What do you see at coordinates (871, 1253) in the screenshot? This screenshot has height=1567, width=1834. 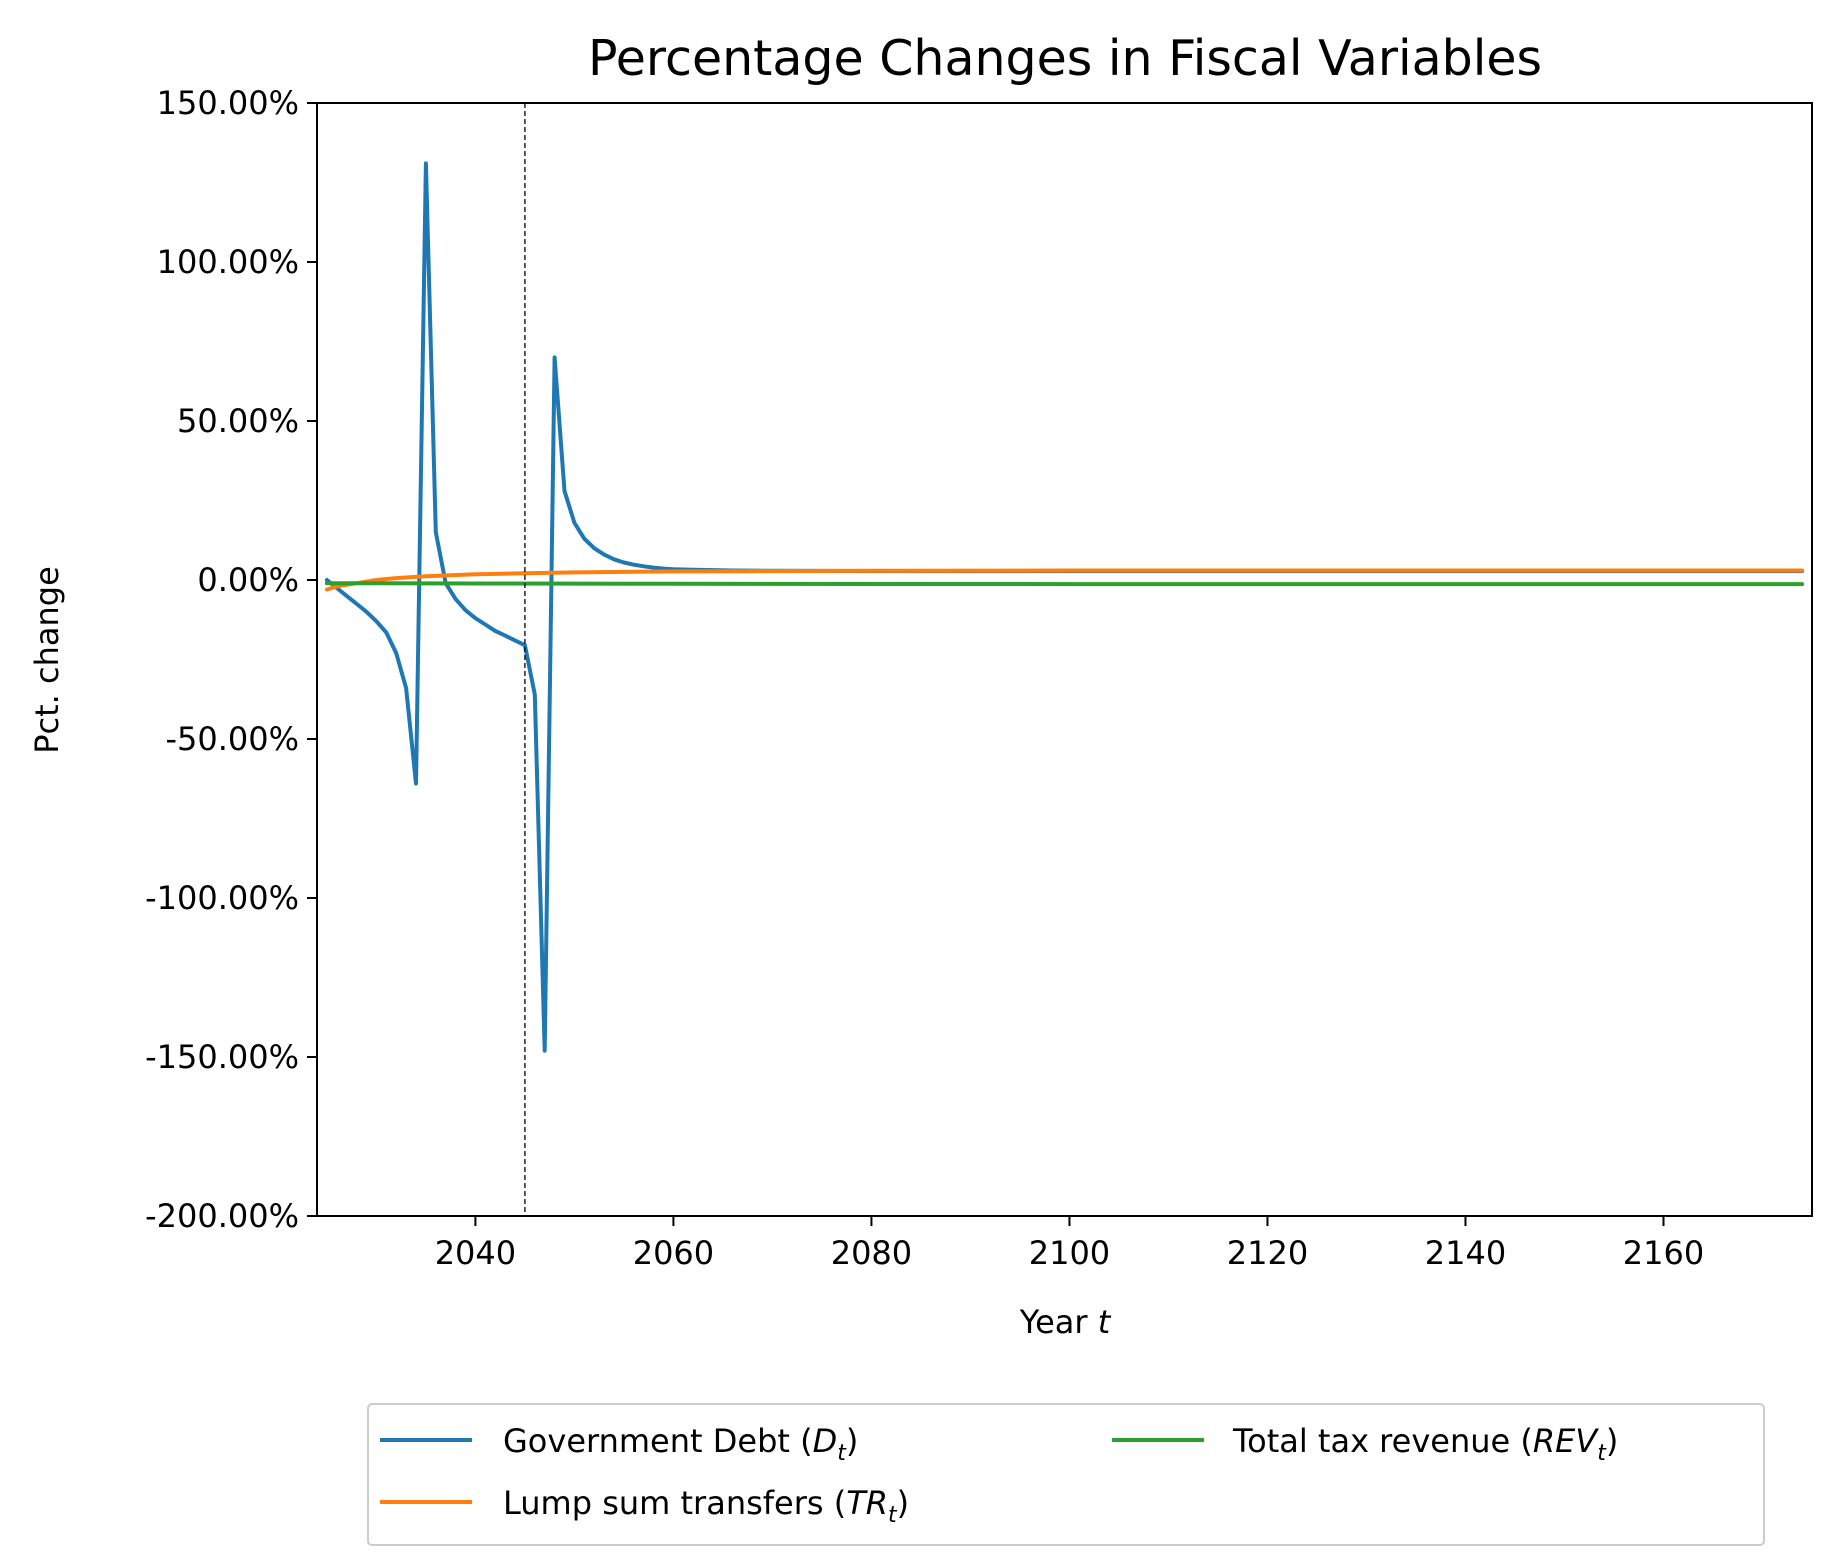 I see `x-tick-label: 2080` at bounding box center [871, 1253].